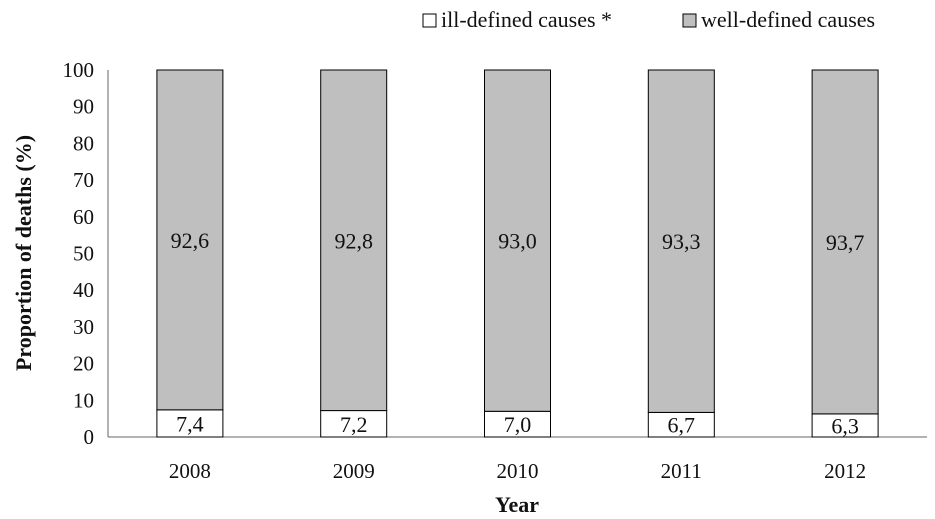 This screenshot has width=935, height=519. I want to click on y-tick-label: 90, so click(83, 107).